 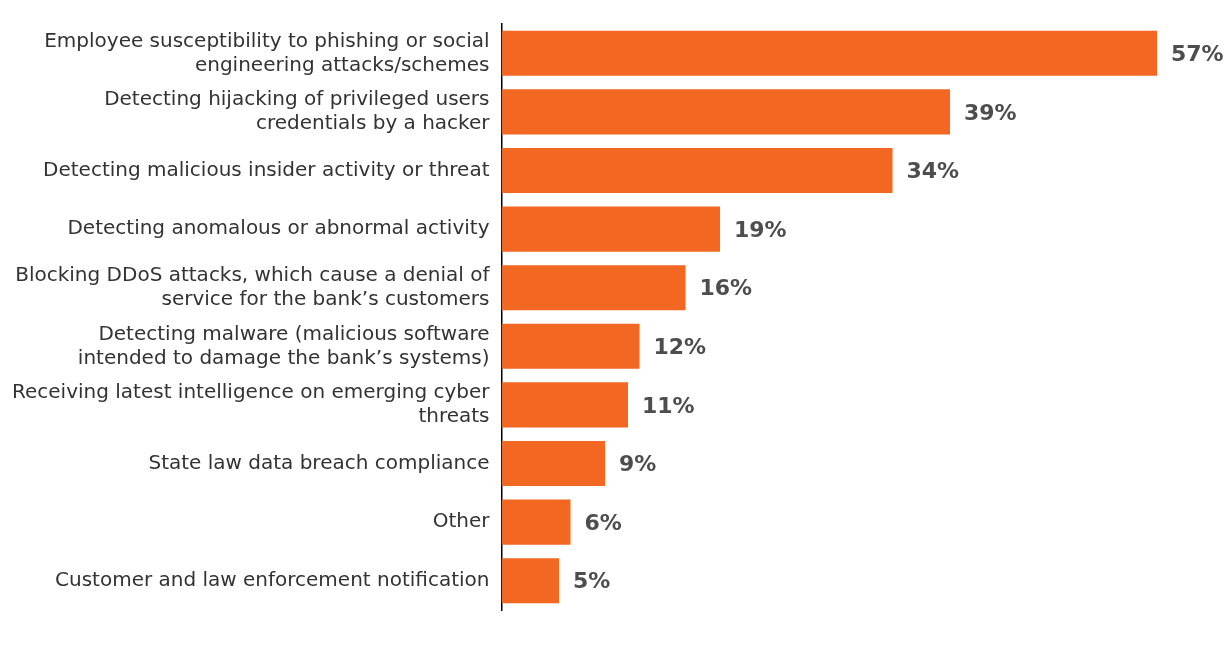 I want to click on data-label: 57%, so click(x=1197, y=54).